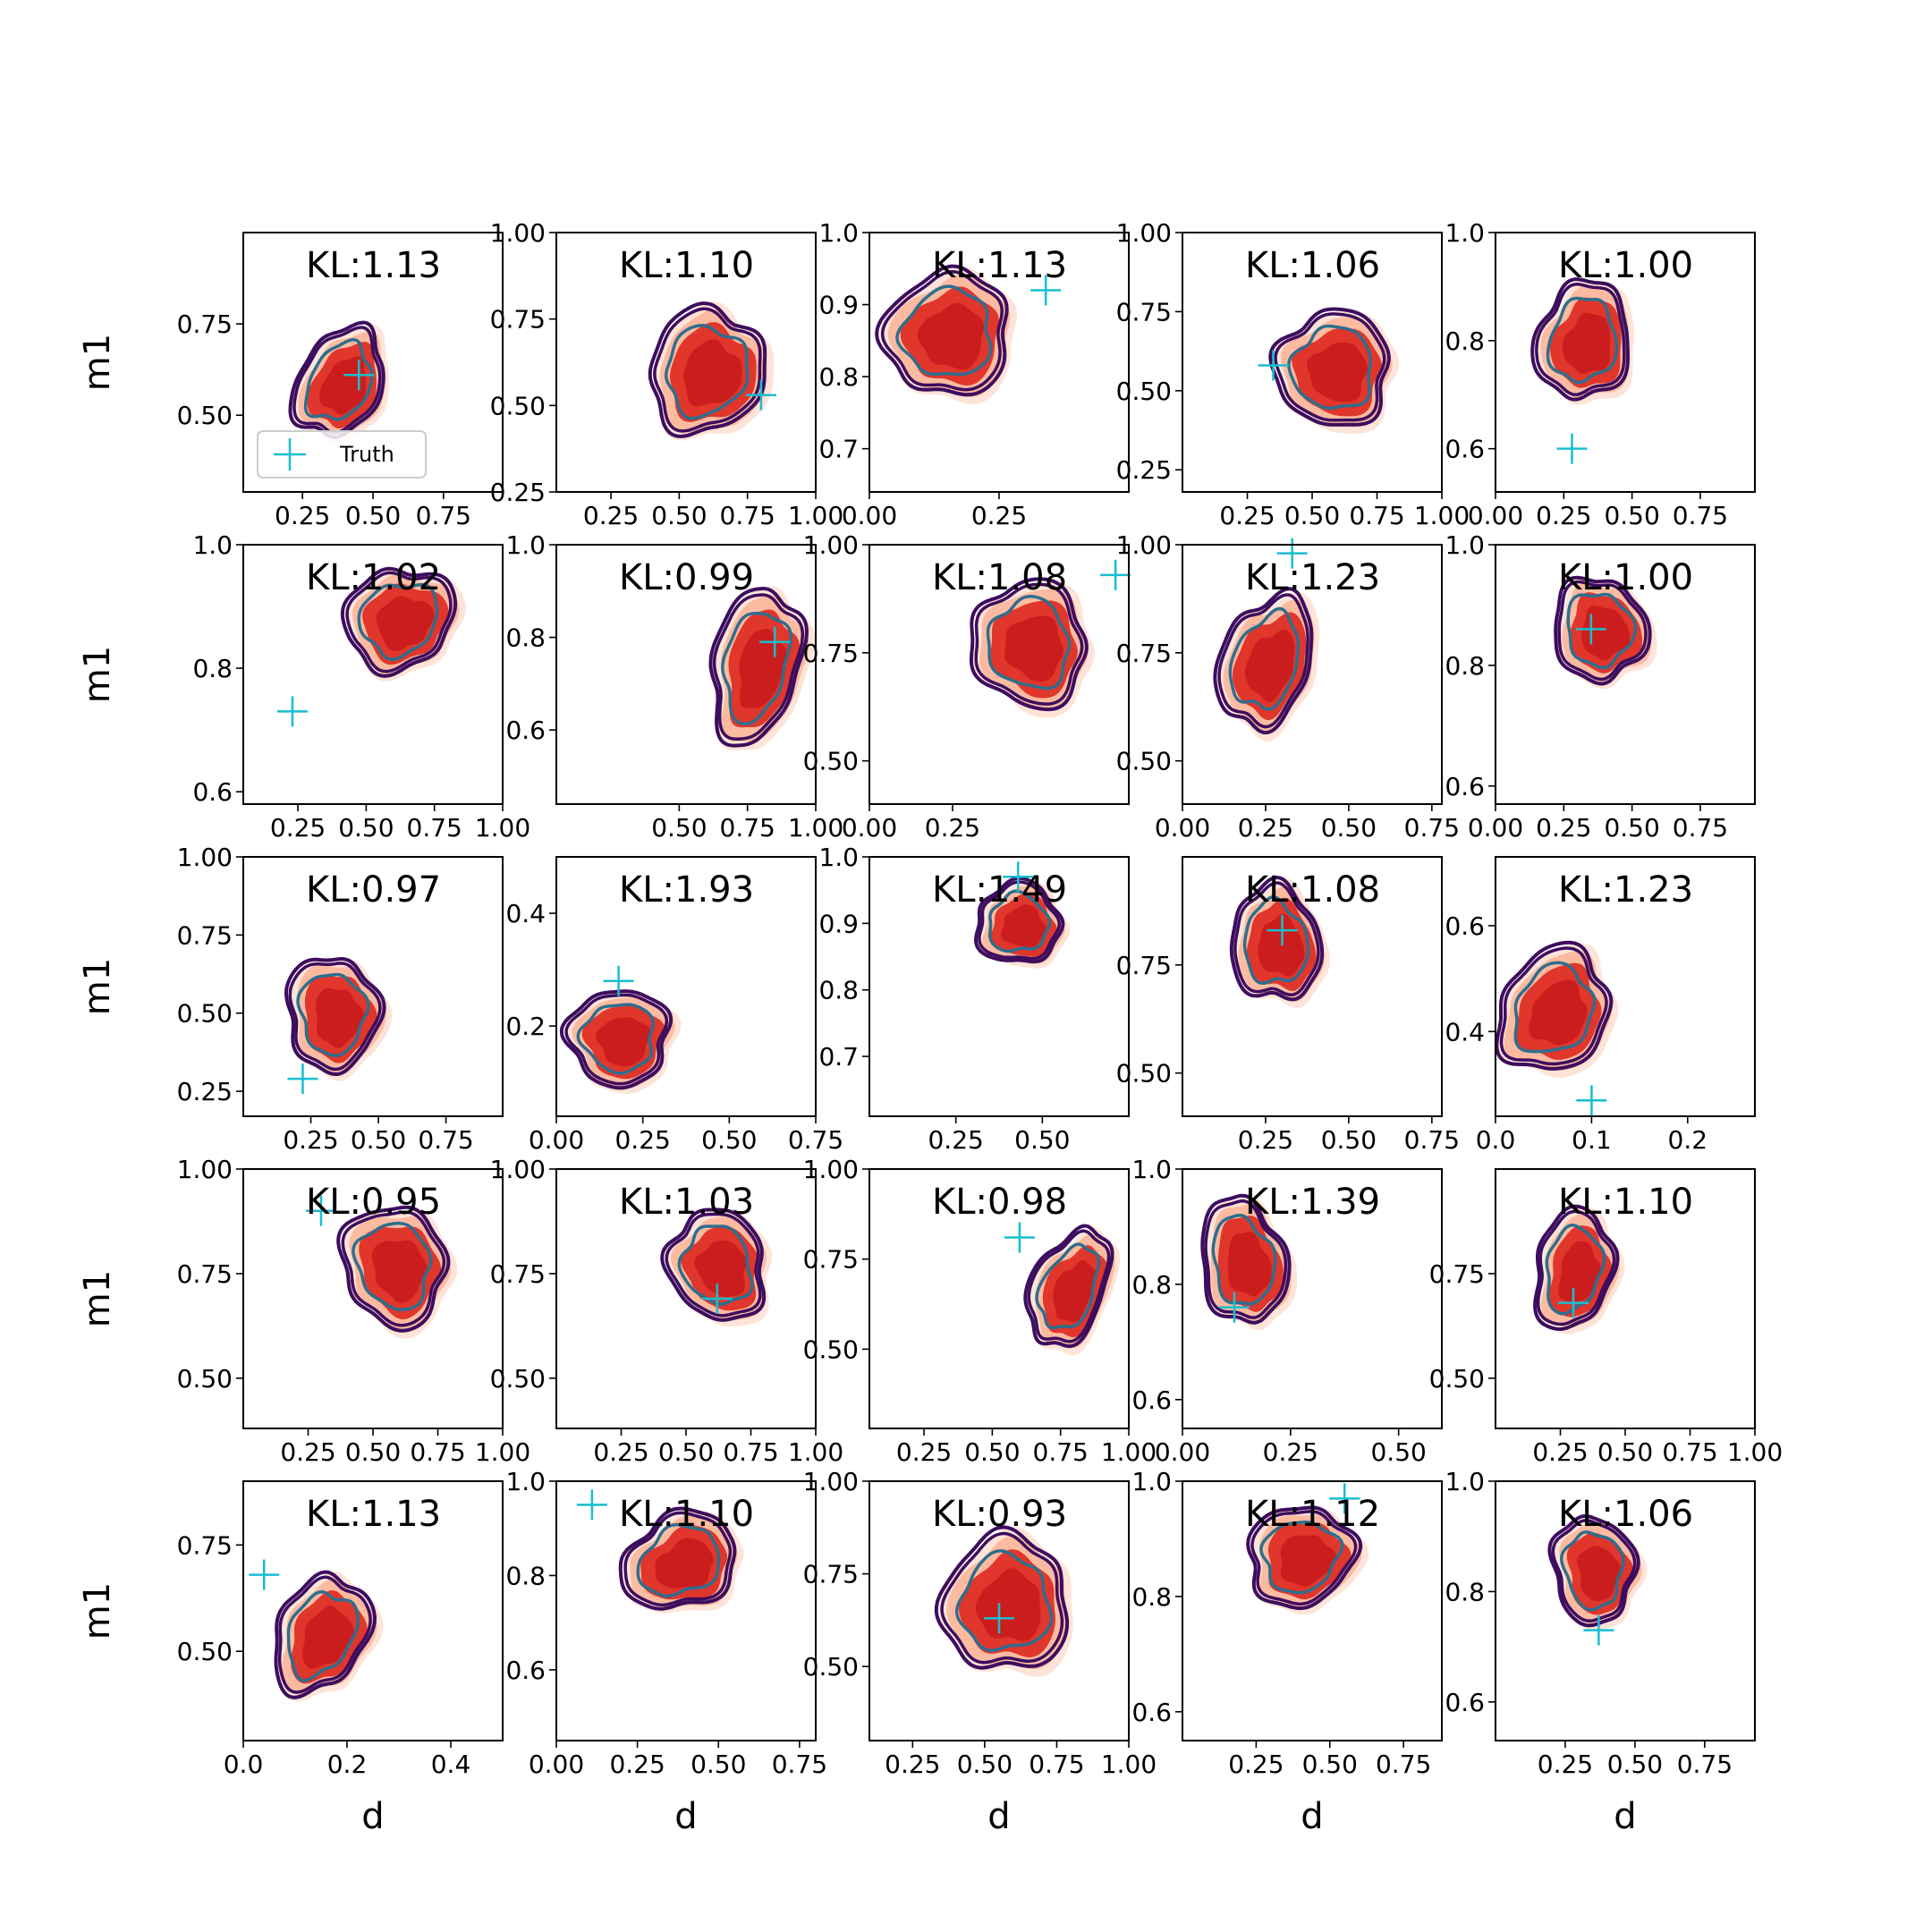  What do you see at coordinates (1625, 1202) in the screenshot?
I see `kl-annotation: KL:1.10` at bounding box center [1625, 1202].